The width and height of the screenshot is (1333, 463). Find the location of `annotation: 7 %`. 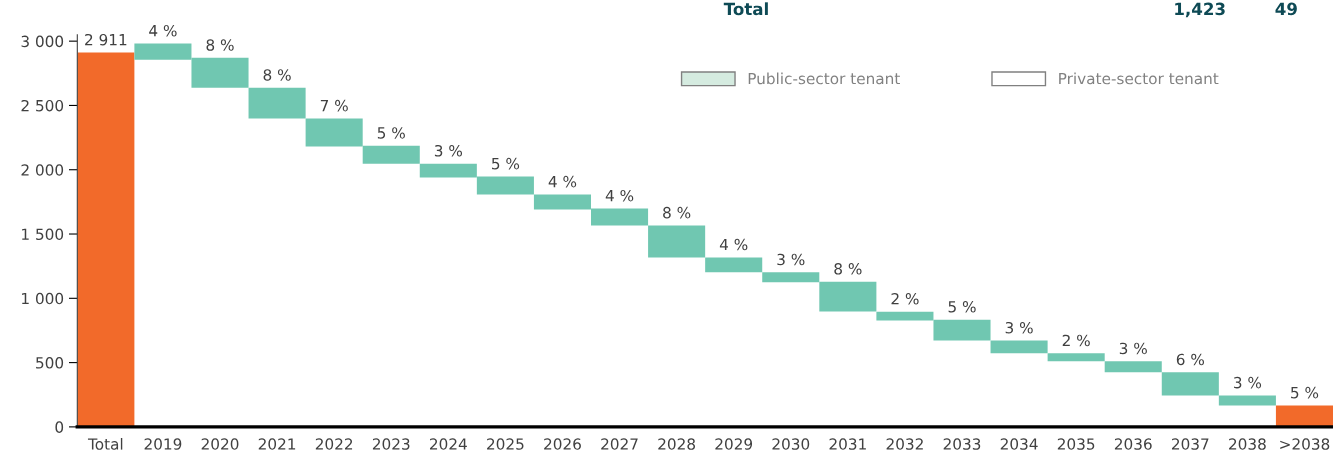

annotation: 7 % is located at coordinates (334, 105).